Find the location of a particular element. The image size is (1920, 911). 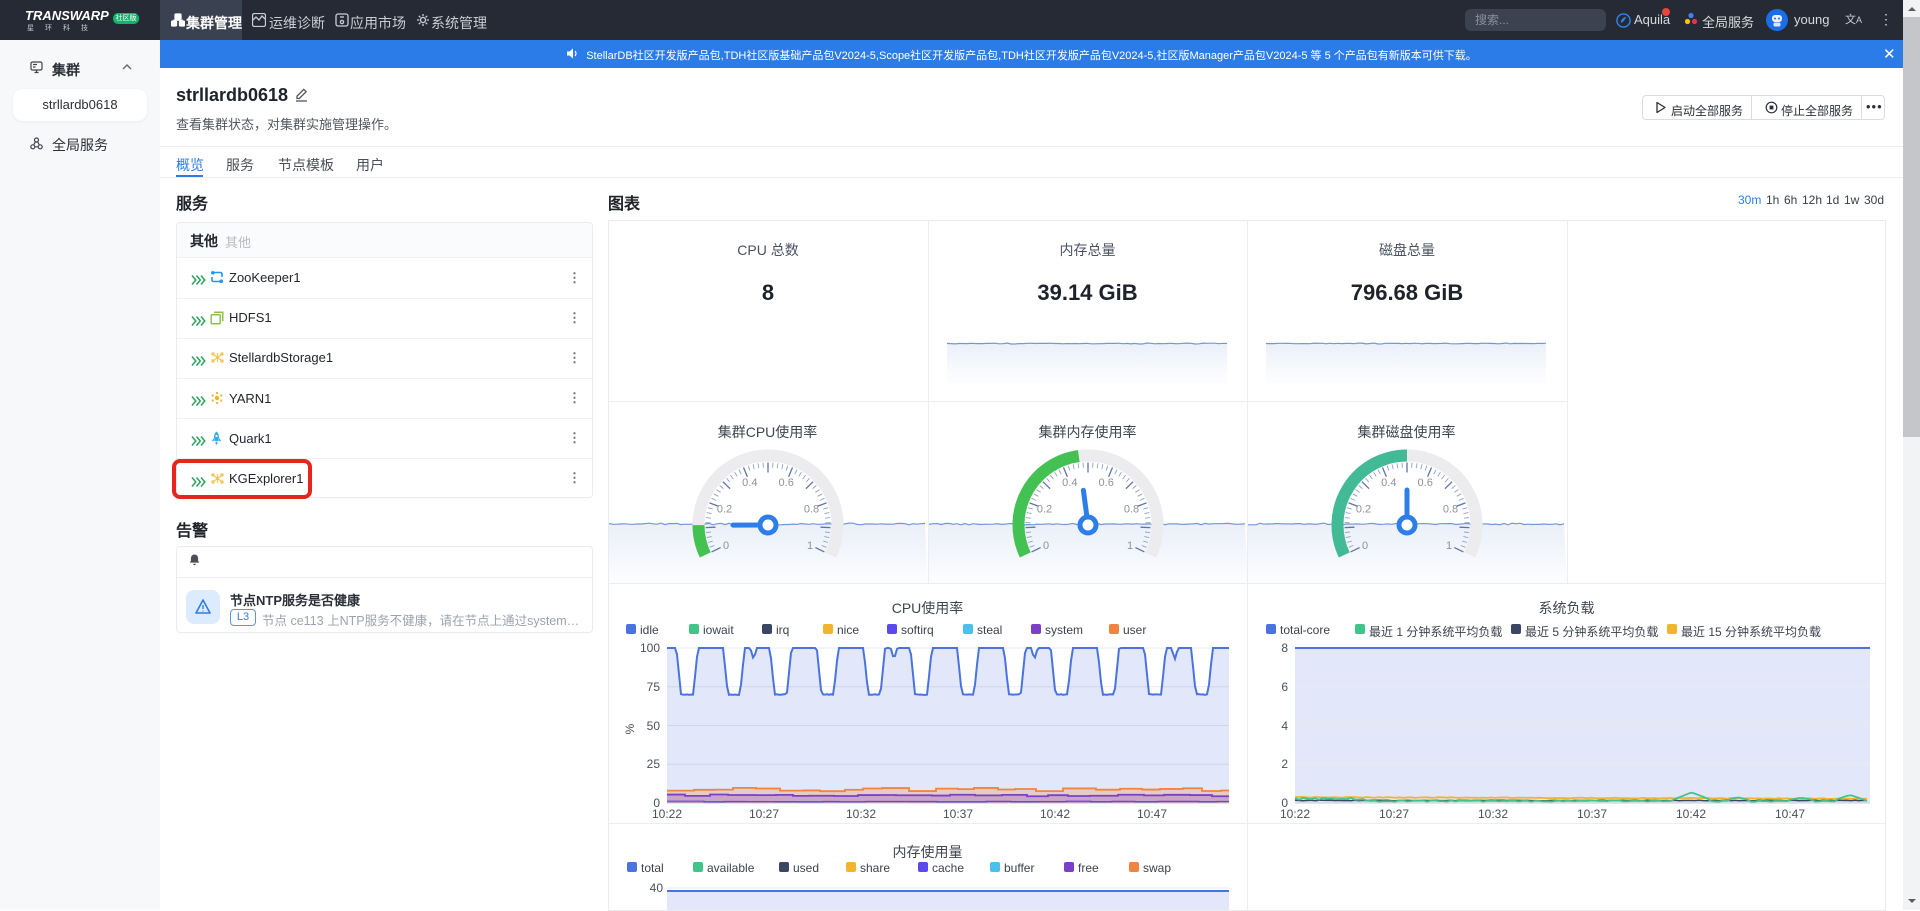

svg-text: 6 is located at coordinates (1284, 687).